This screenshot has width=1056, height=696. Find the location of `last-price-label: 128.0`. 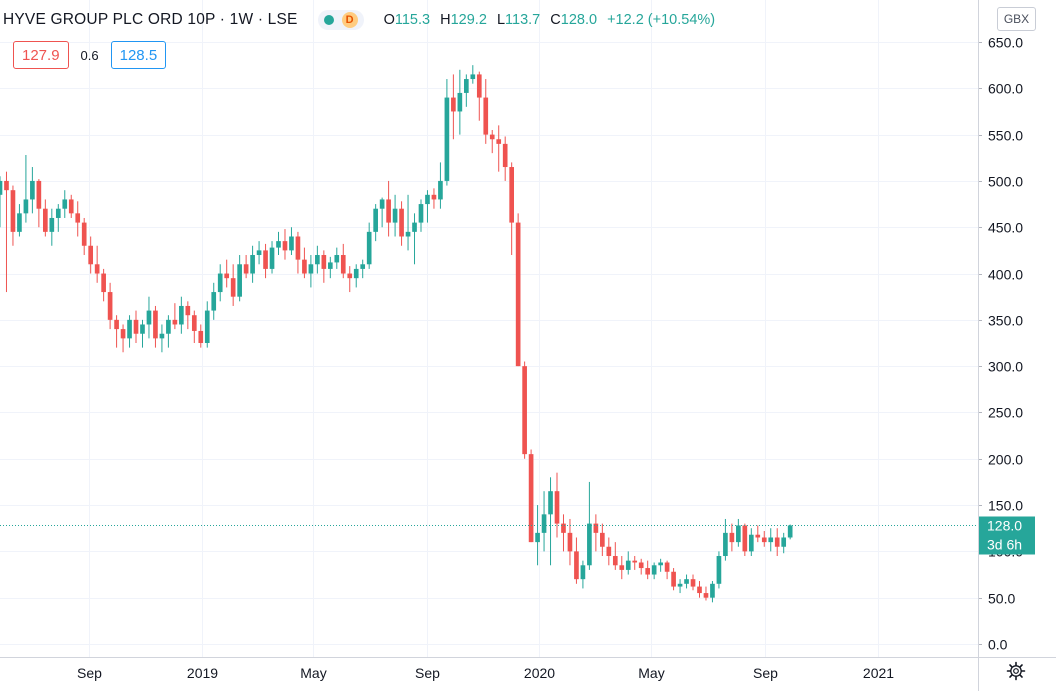

last-price-label: 128.0 is located at coordinates (1004, 526).